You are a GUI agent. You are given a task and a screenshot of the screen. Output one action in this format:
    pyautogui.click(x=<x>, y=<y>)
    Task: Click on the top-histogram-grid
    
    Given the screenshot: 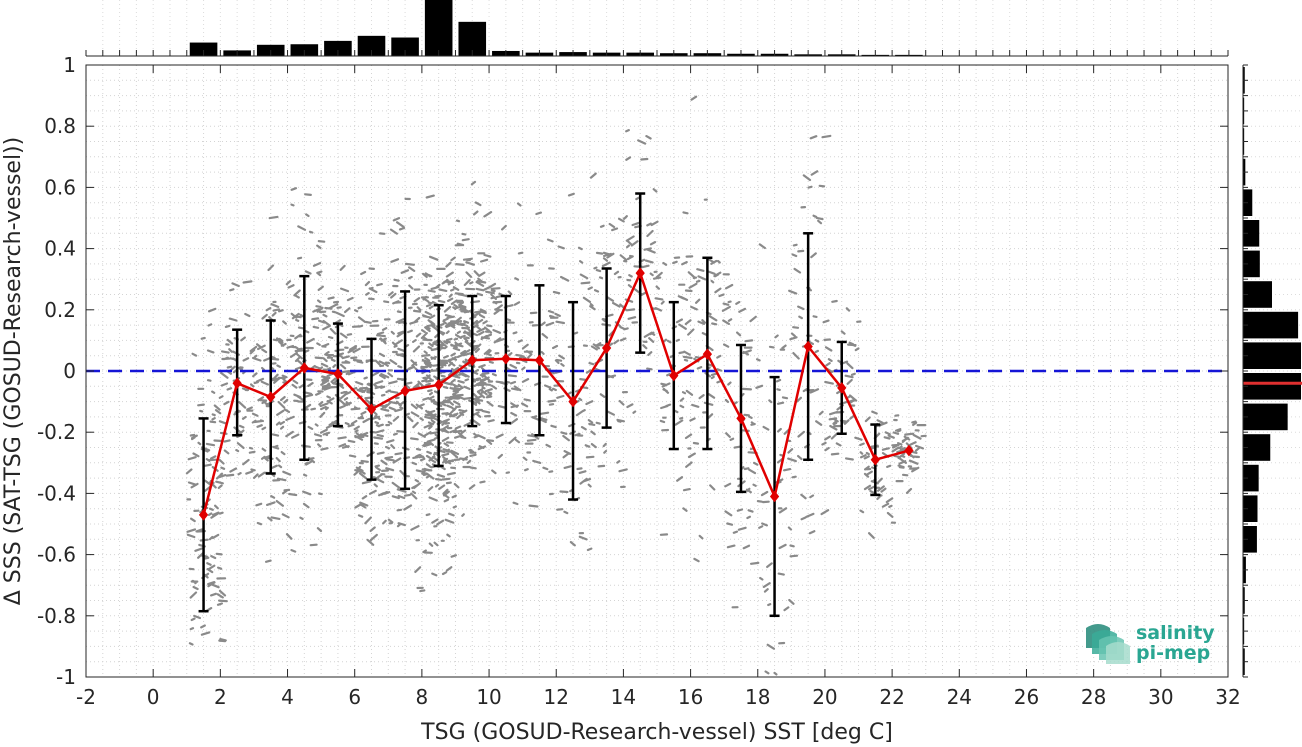 What is the action you would take?
    pyautogui.click(x=657, y=28)
    